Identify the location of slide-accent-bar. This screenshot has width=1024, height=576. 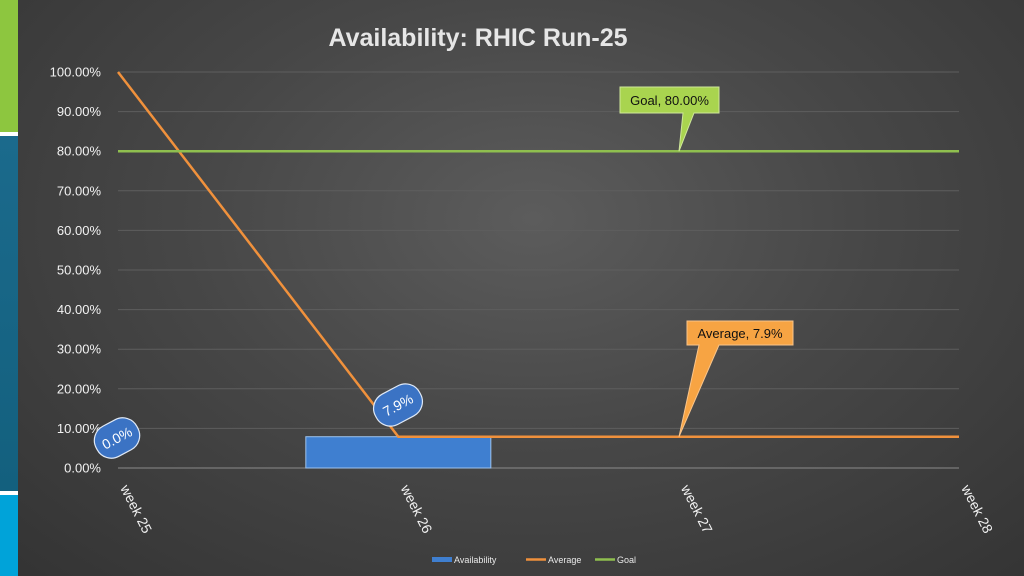
(9, 288).